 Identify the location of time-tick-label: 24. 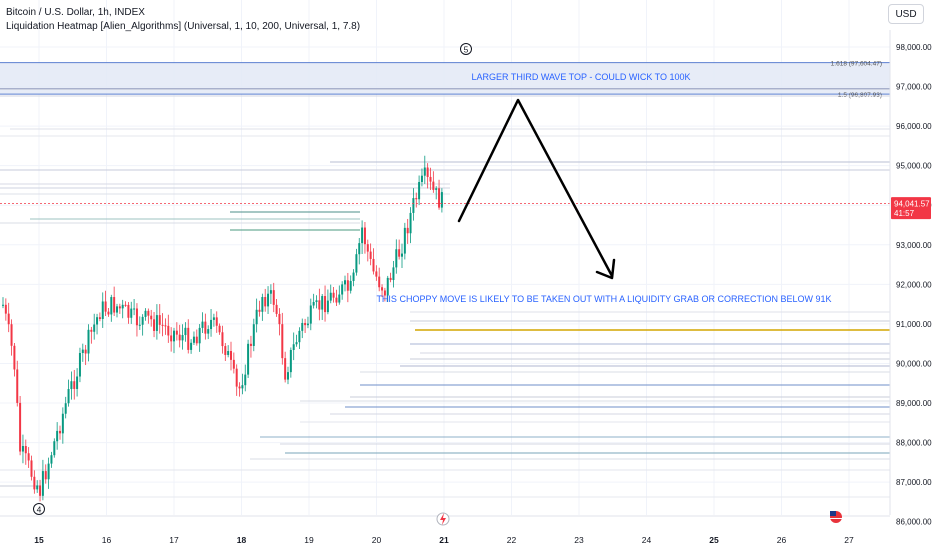
(647, 540).